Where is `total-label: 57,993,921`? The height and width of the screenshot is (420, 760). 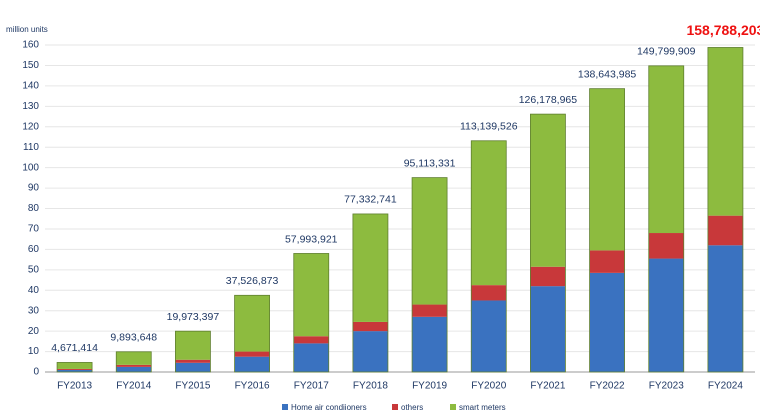
total-label: 57,993,921 is located at coordinates (311, 239).